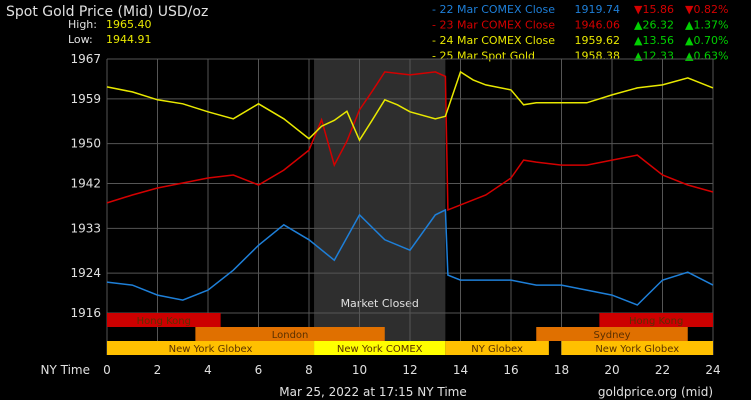 This screenshot has height=400, width=751. Describe the element at coordinates (129, 39) in the screenshot. I see `low-value: 1944.91` at that location.